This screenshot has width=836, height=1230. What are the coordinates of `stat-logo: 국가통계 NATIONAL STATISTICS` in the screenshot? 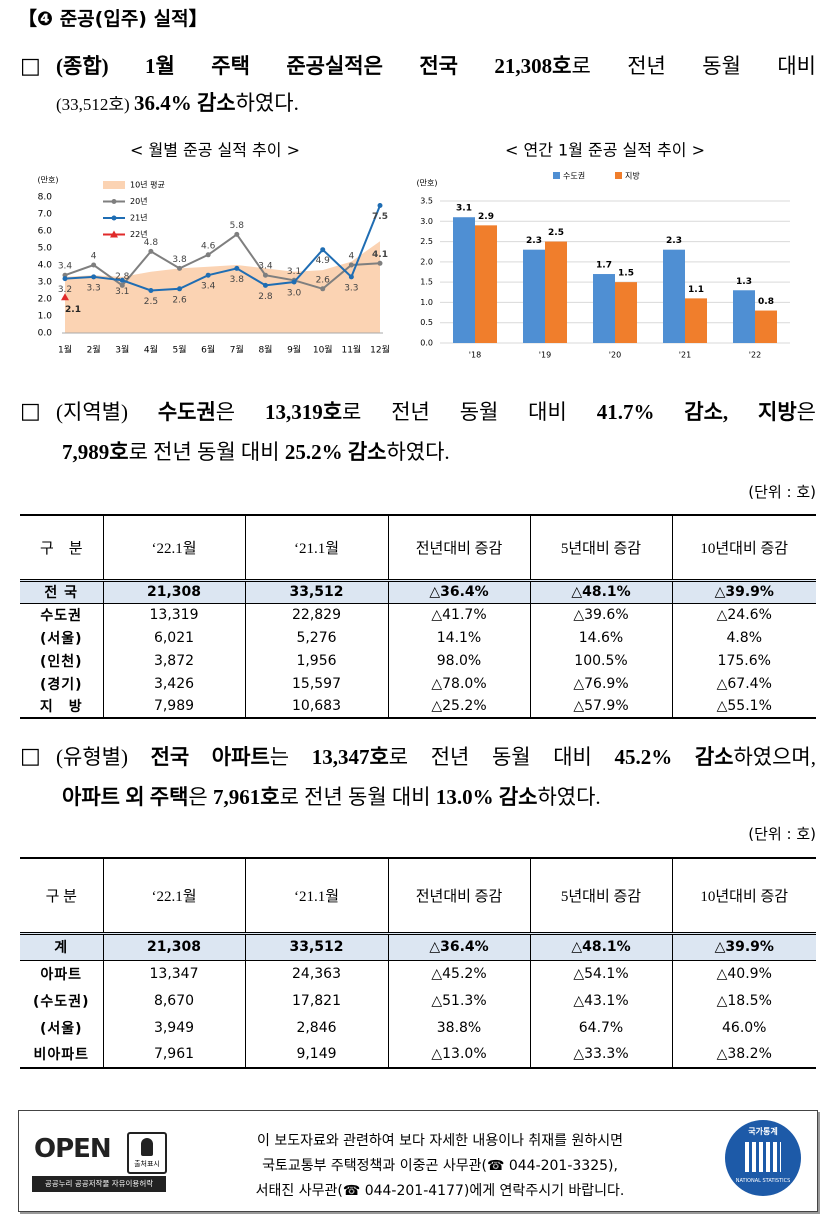 It's located at (763, 1158).